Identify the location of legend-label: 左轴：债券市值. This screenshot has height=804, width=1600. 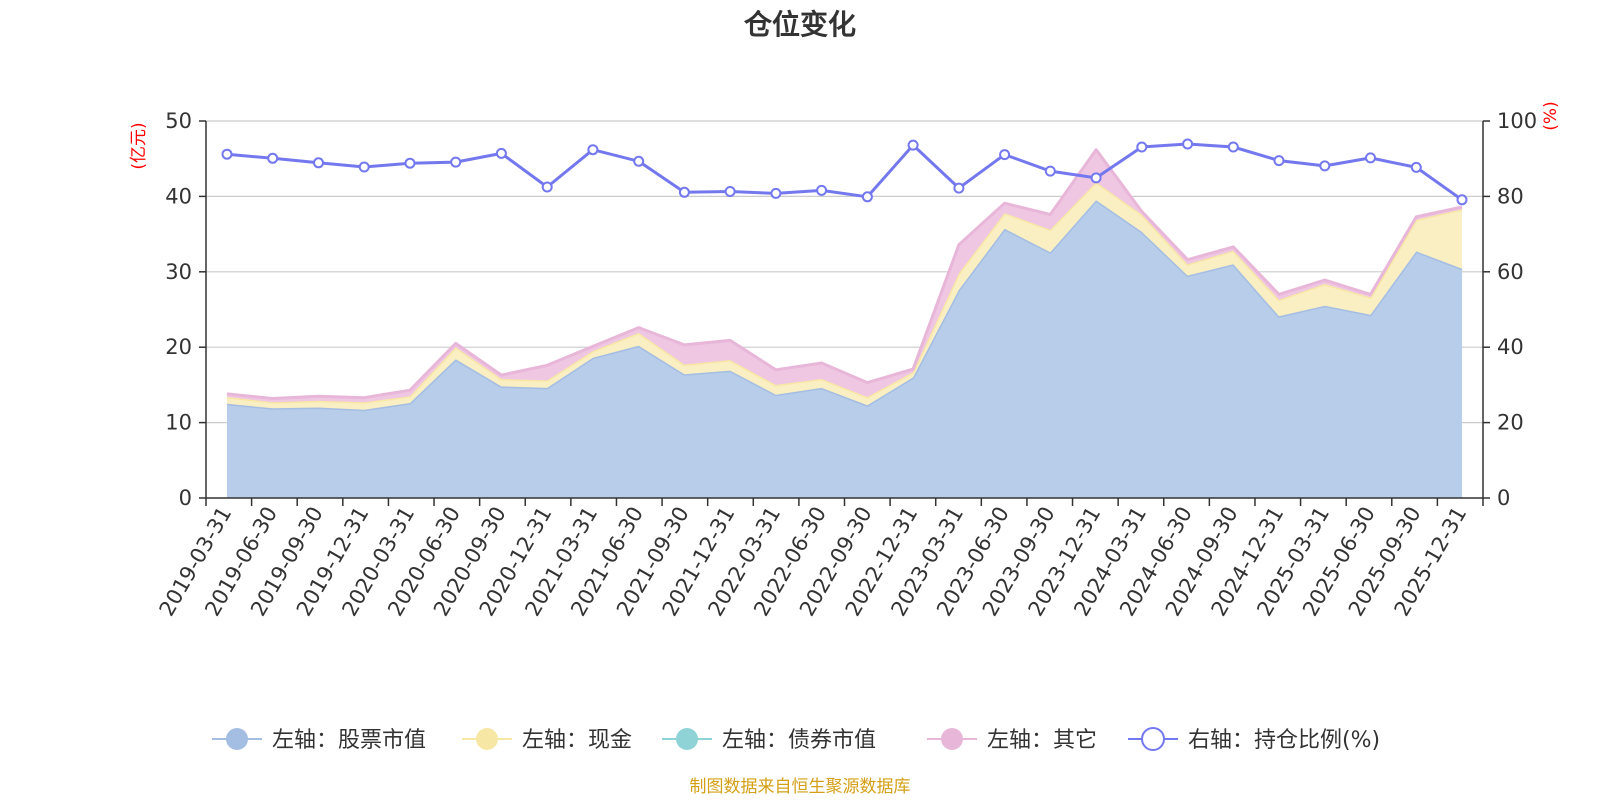
(799, 740).